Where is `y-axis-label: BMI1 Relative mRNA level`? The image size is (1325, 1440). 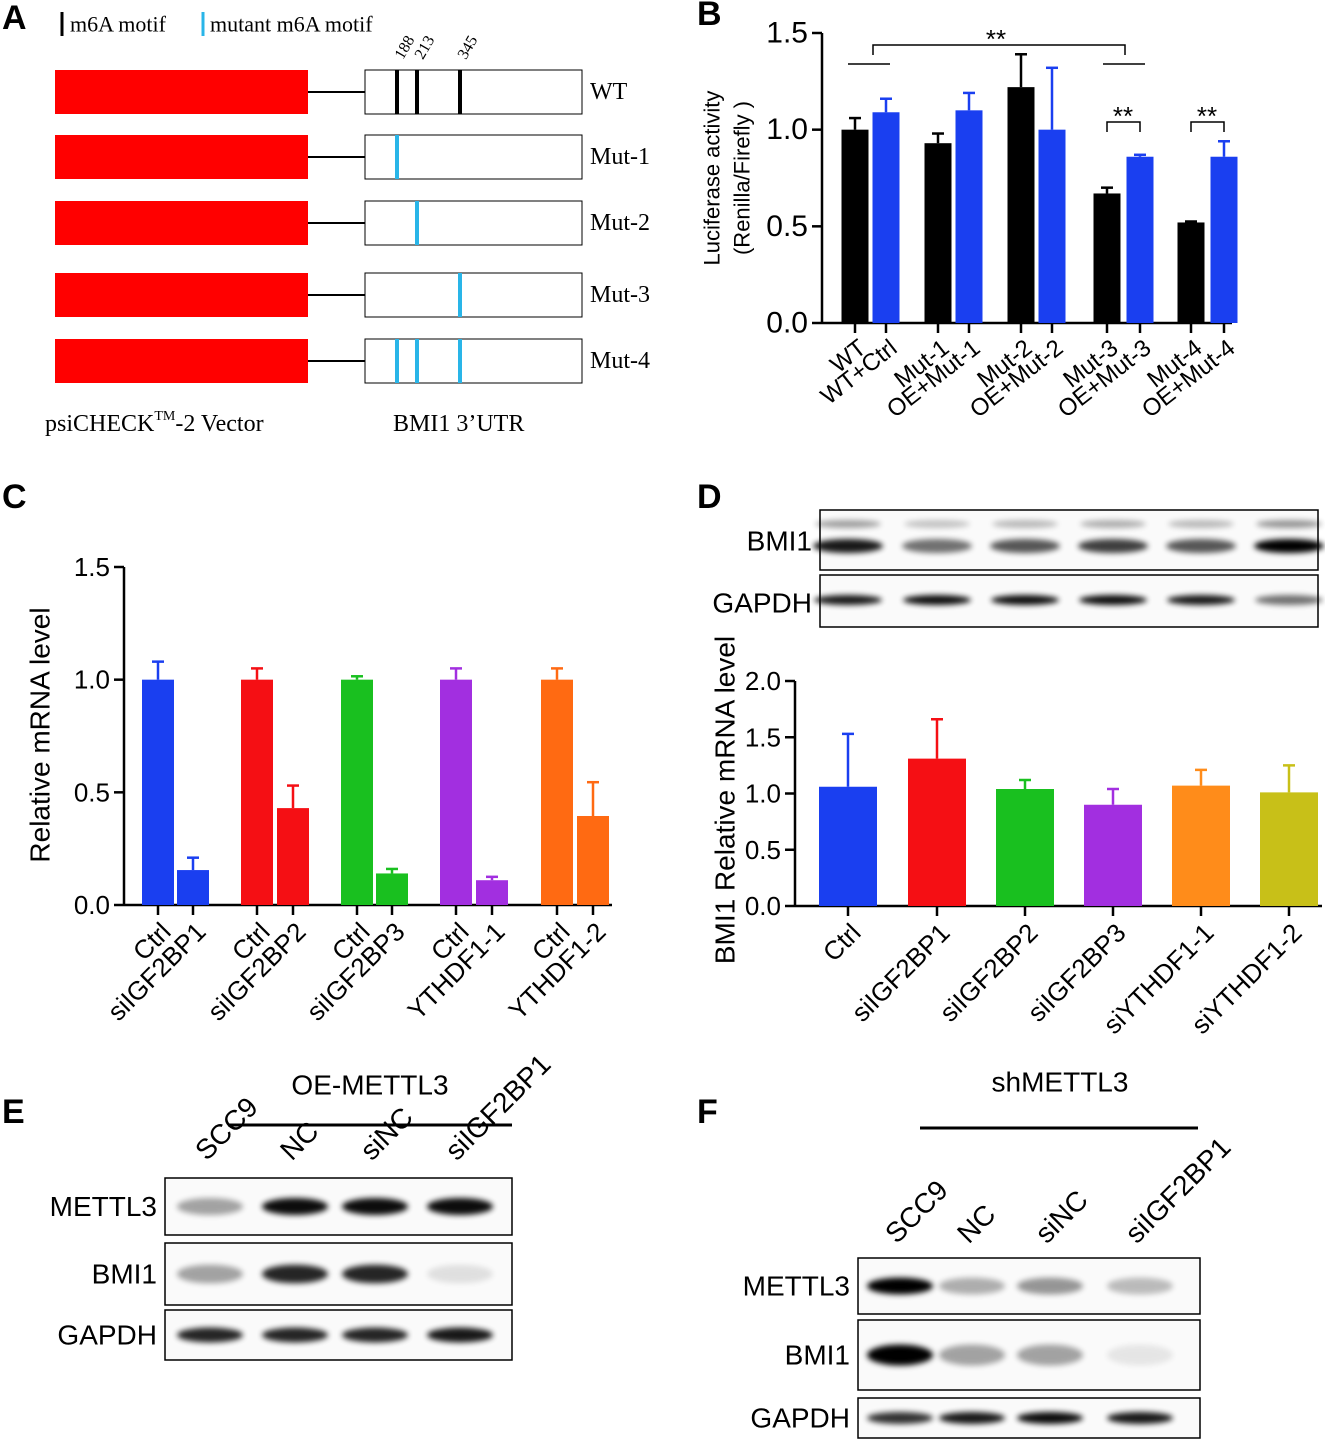
y-axis-label: BMI1 Relative mRNA level is located at coordinates (725, 800).